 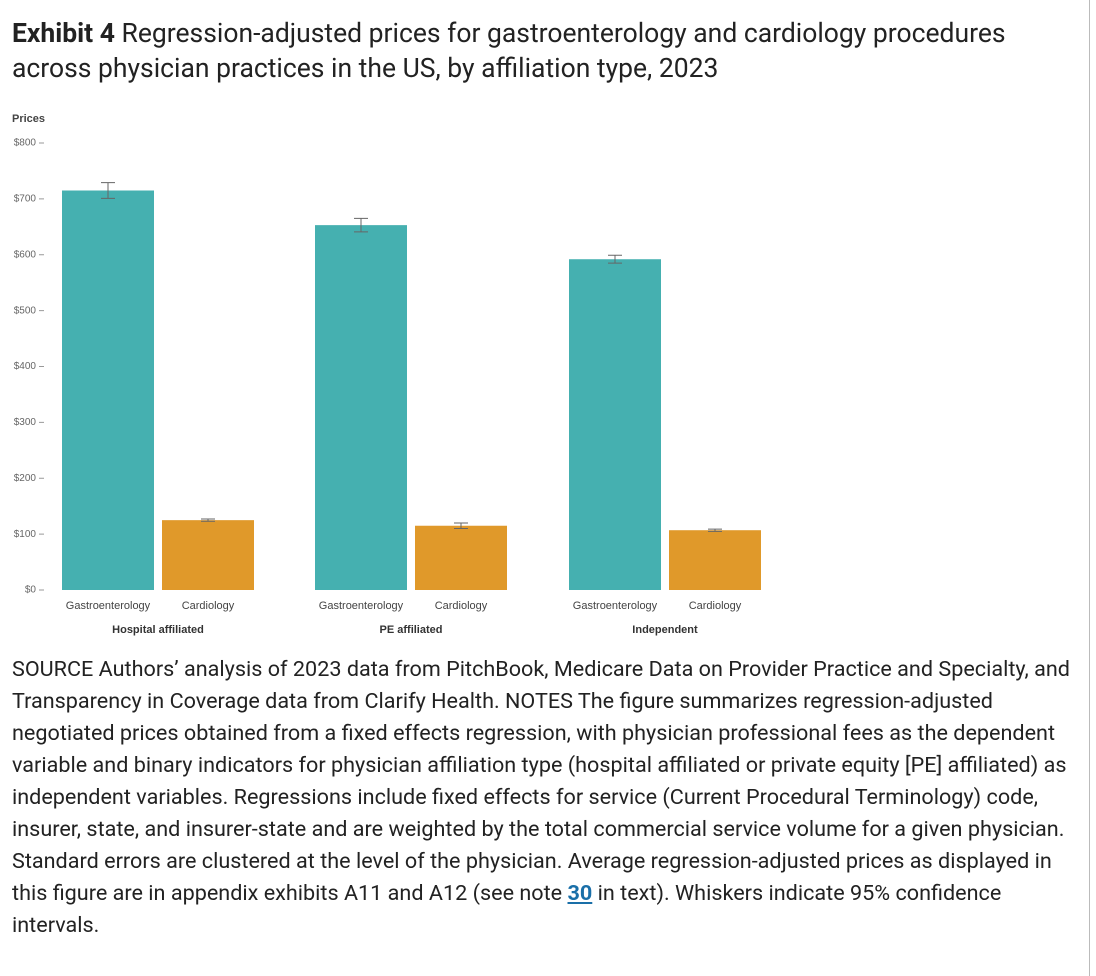 What do you see at coordinates (1089, 488) in the screenshot?
I see `divider` at bounding box center [1089, 488].